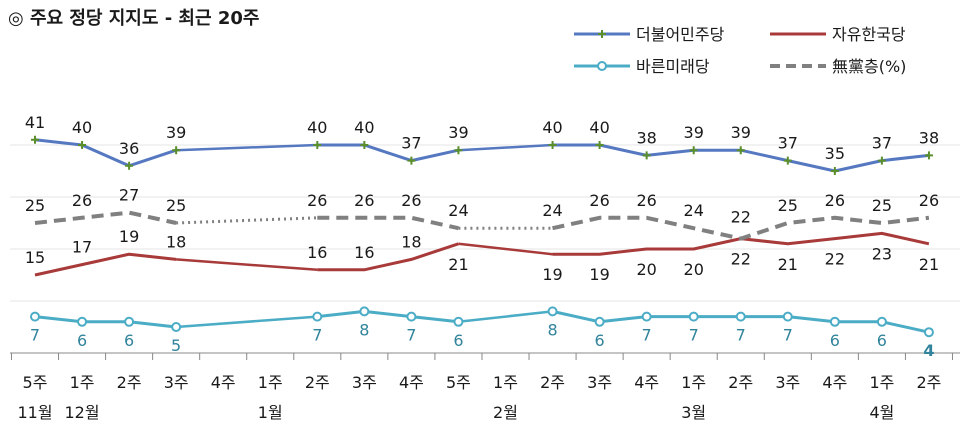 Image resolution: width=968 pixels, height=428 pixels. Describe the element at coordinates (838, 66) in the screenshot. I see `legend-item: 無黨층(%)` at that location.